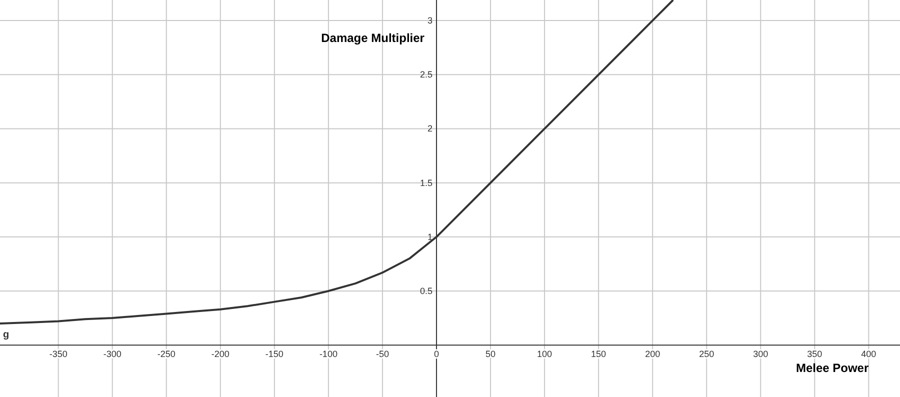  Describe the element at coordinates (426, 291) in the screenshot. I see `y-tick-label: 0.5` at that location.